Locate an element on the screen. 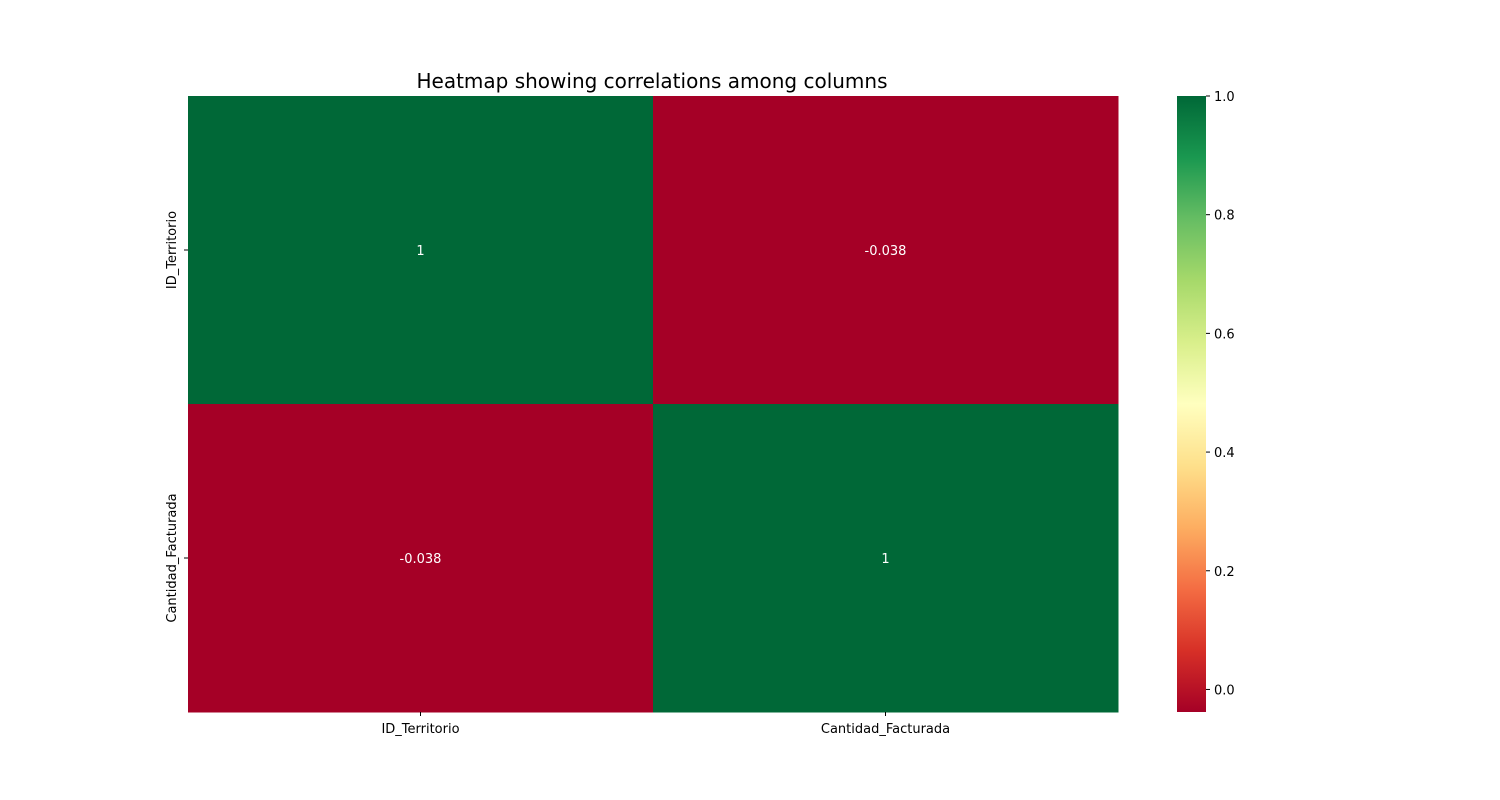 The height and width of the screenshot is (800, 1500). x-tick-label: ID_Territorio is located at coordinates (420, 729).